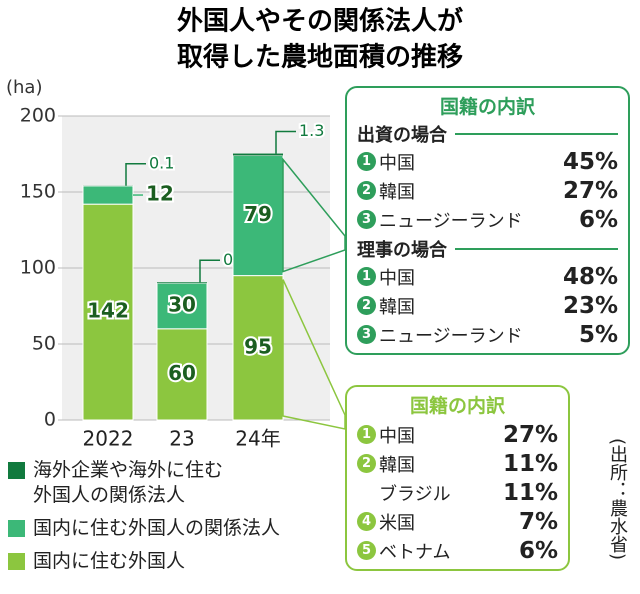 Image resolution: width=640 pixels, height=594 pixels. Describe the element at coordinates (157, 528) in the screenshot. I see `legend-label: 国内に住む外国人の関係法人` at that location.